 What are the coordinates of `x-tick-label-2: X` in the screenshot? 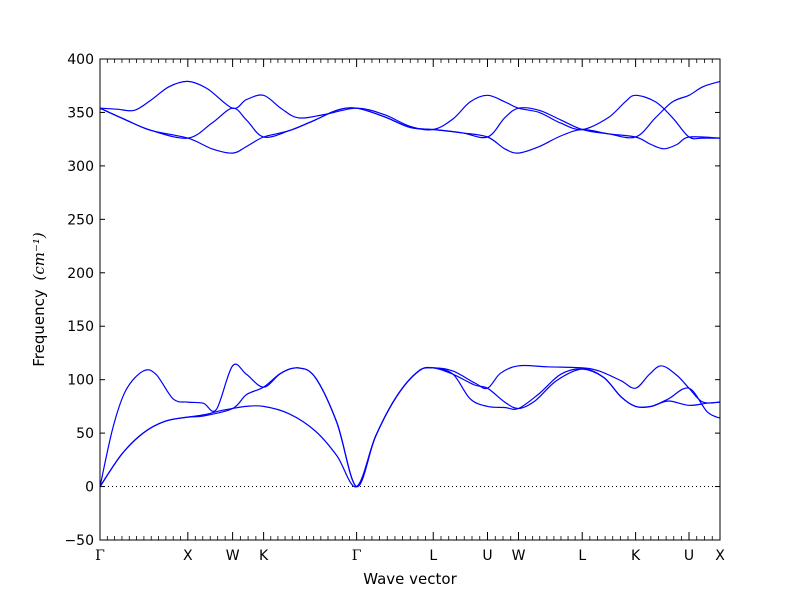 It's located at (188, 556).